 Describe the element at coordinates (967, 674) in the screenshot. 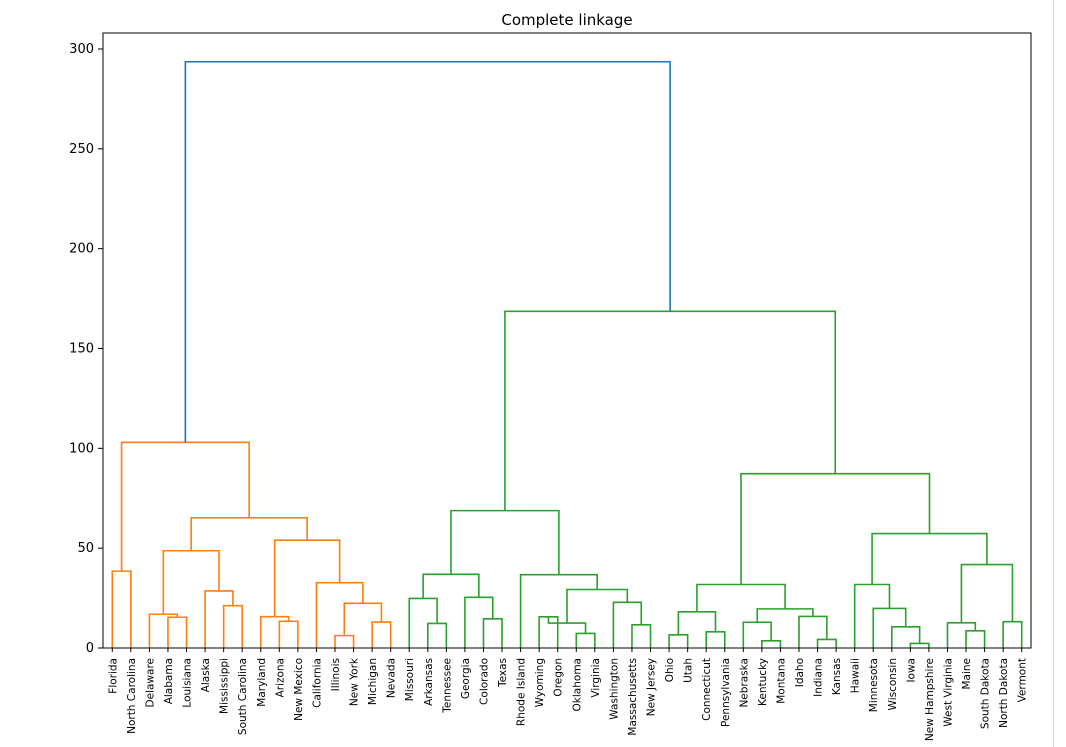

I see `leaf-label: Maine` at that location.